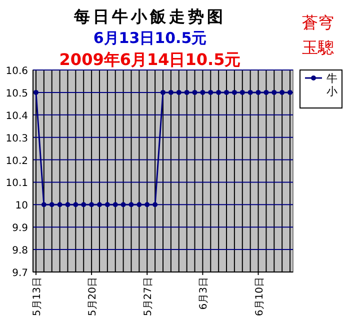 The image size is (344, 326). I want to click on text: 玉驄, so click(318, 47).